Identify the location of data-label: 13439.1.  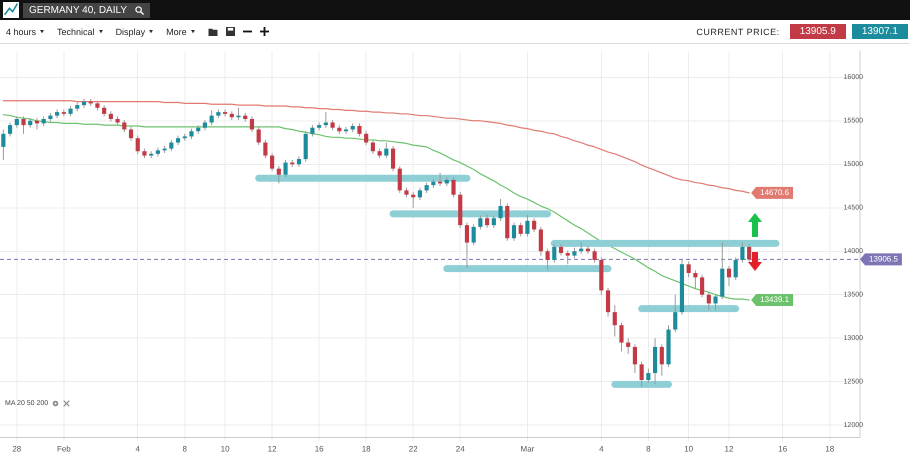
(775, 299).